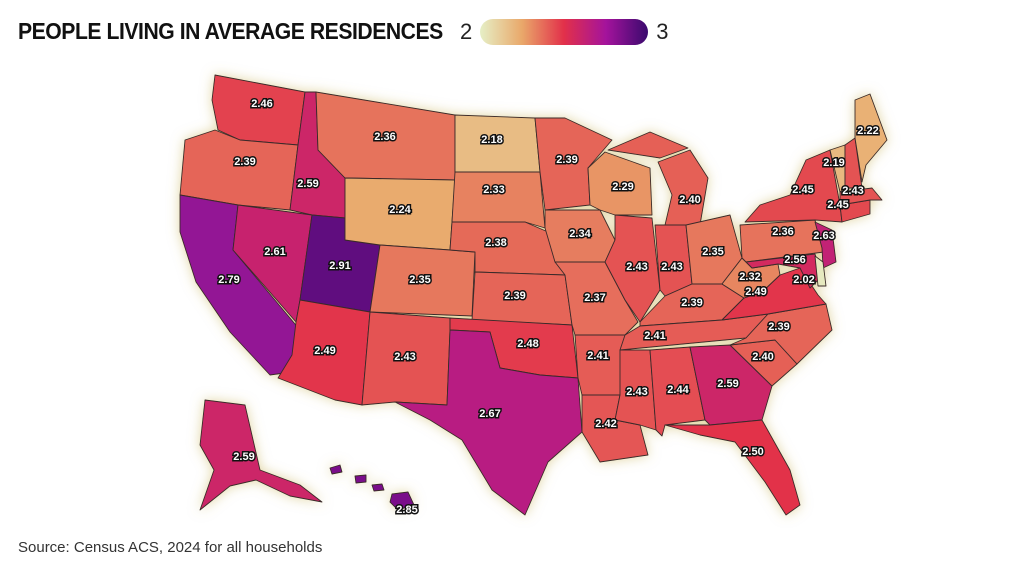 This screenshot has width=1024, height=576. Describe the element at coordinates (752, 452) in the screenshot. I see `state-value-label-fl: 2.50` at that location.